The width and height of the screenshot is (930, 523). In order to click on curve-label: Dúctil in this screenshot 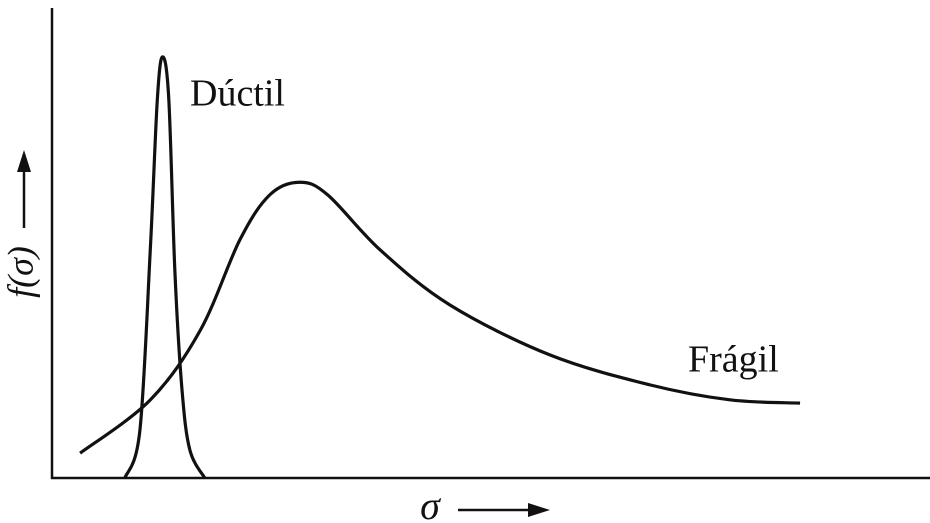, I will do `click(237, 94)`.